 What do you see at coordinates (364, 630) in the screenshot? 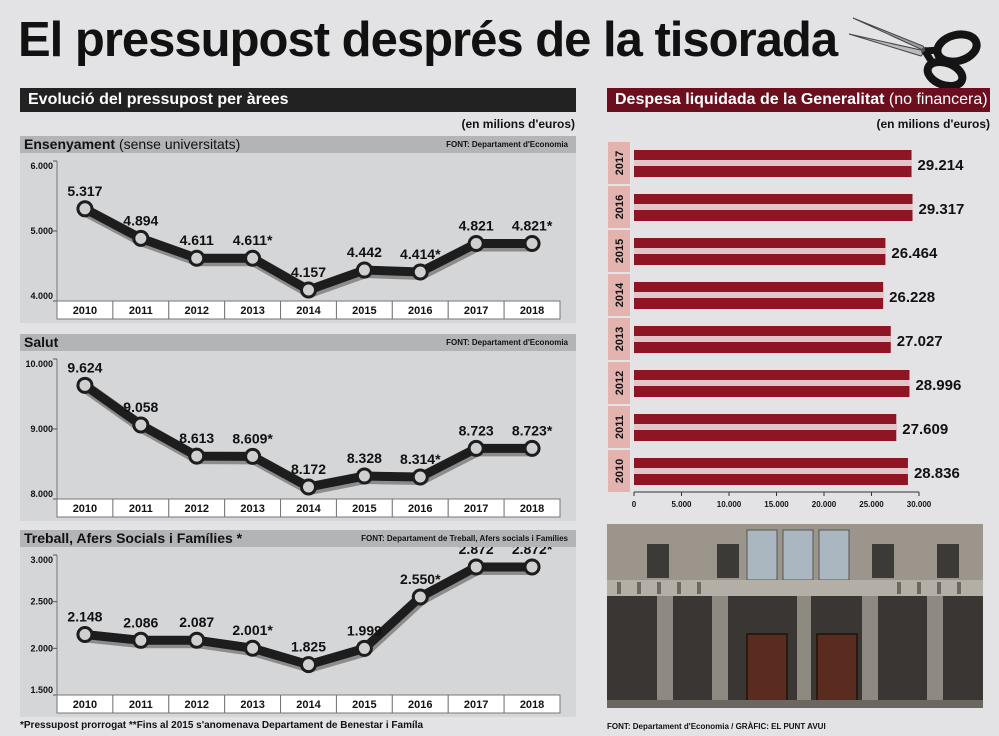
I see `data-label: 1.999` at bounding box center [364, 630].